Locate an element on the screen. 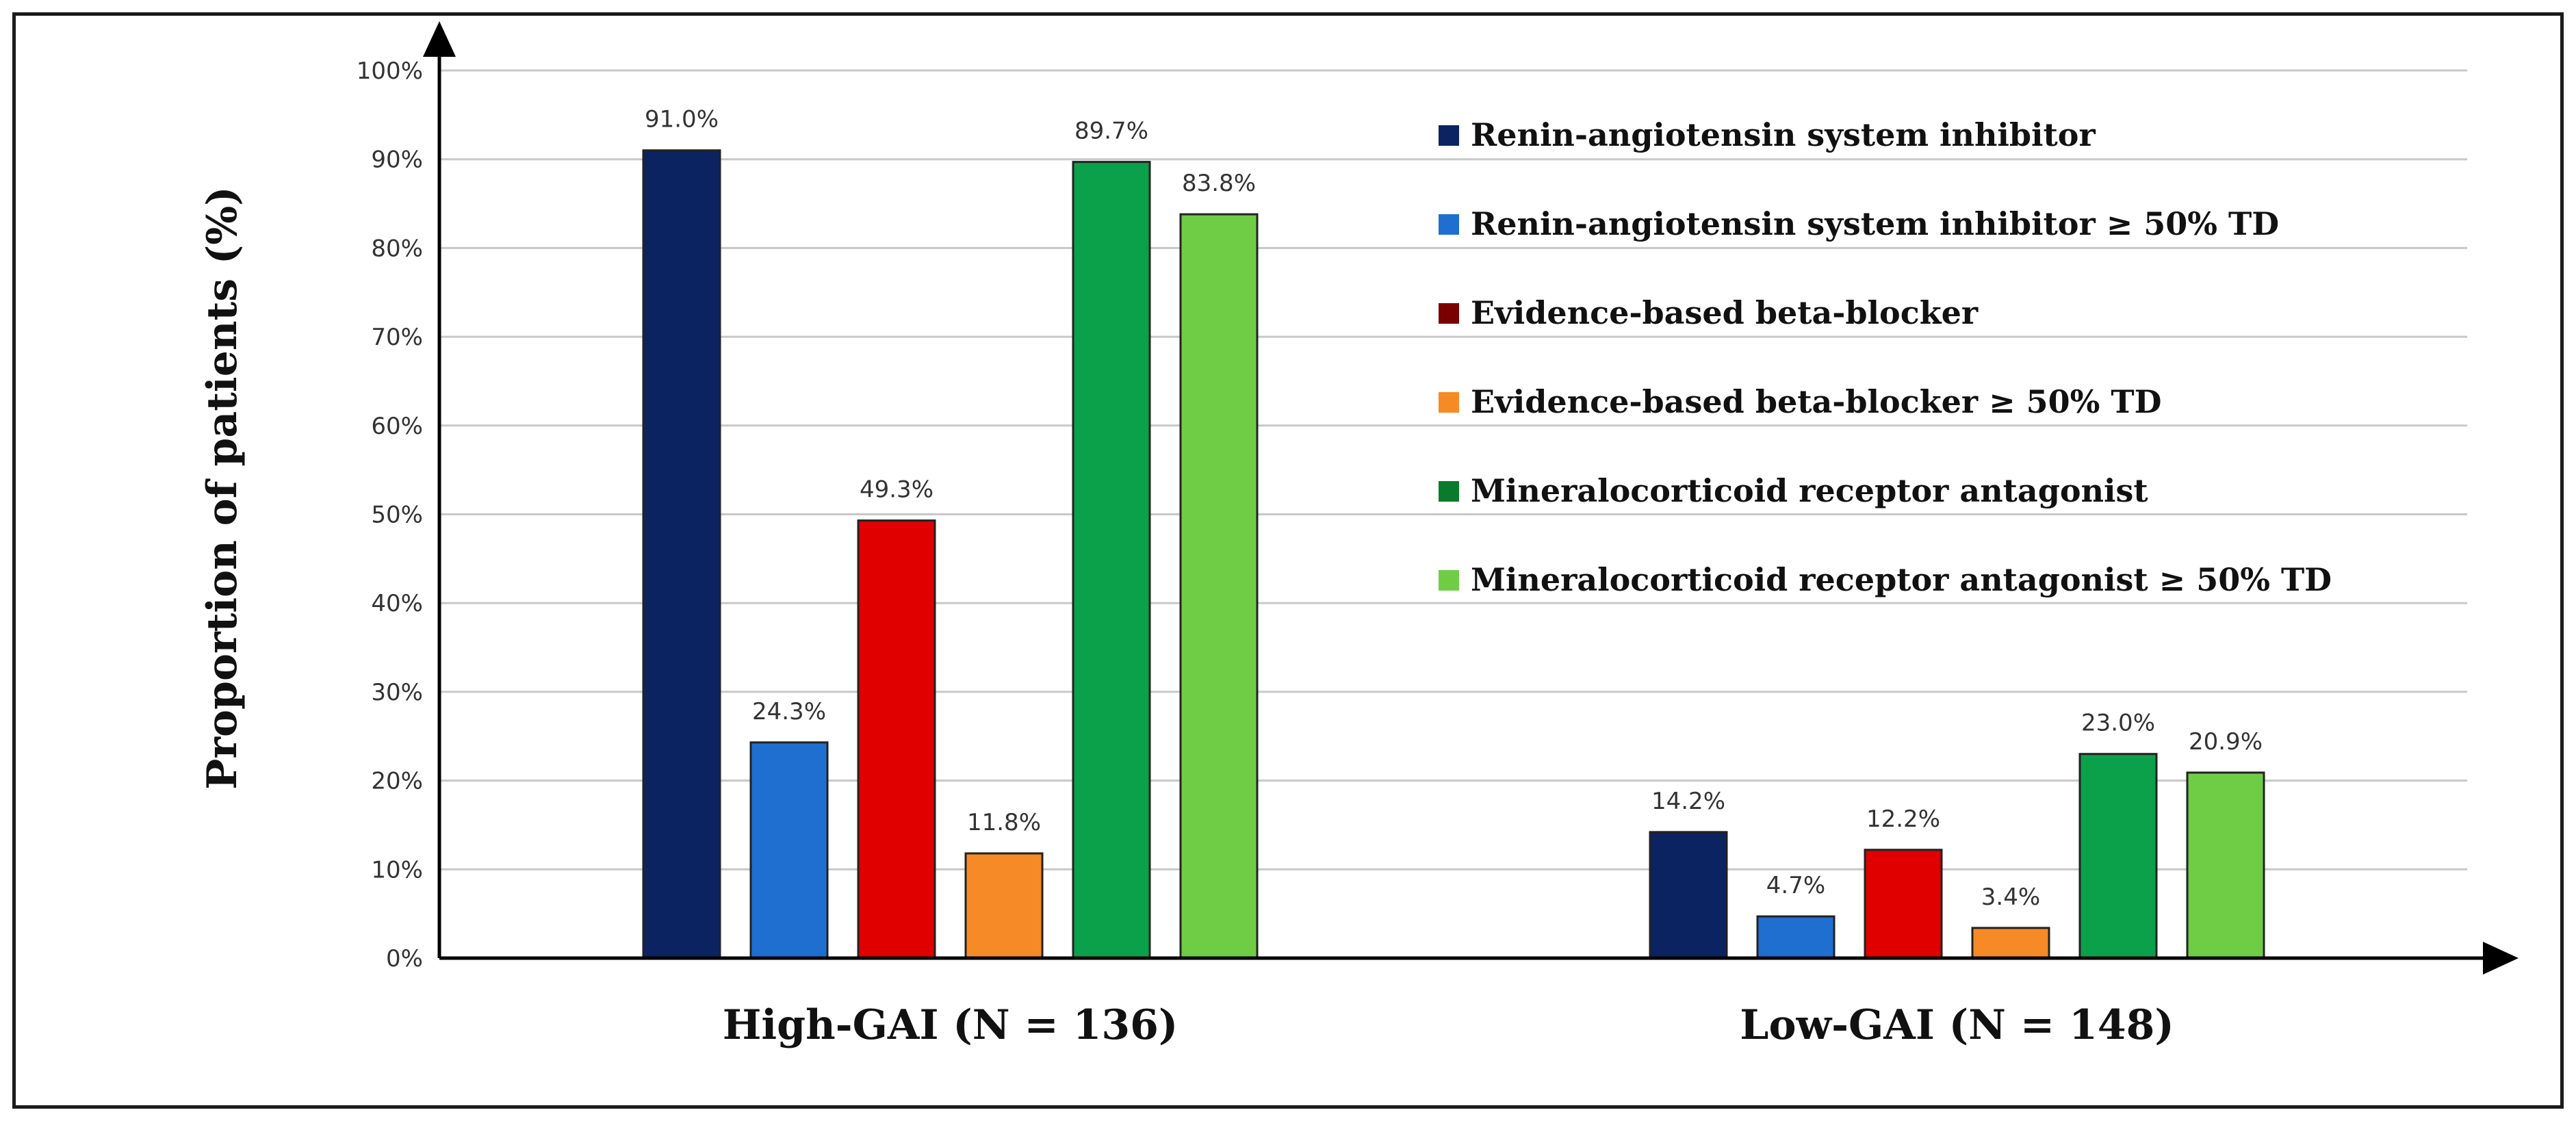  data-label: 20.9% is located at coordinates (2226, 742).